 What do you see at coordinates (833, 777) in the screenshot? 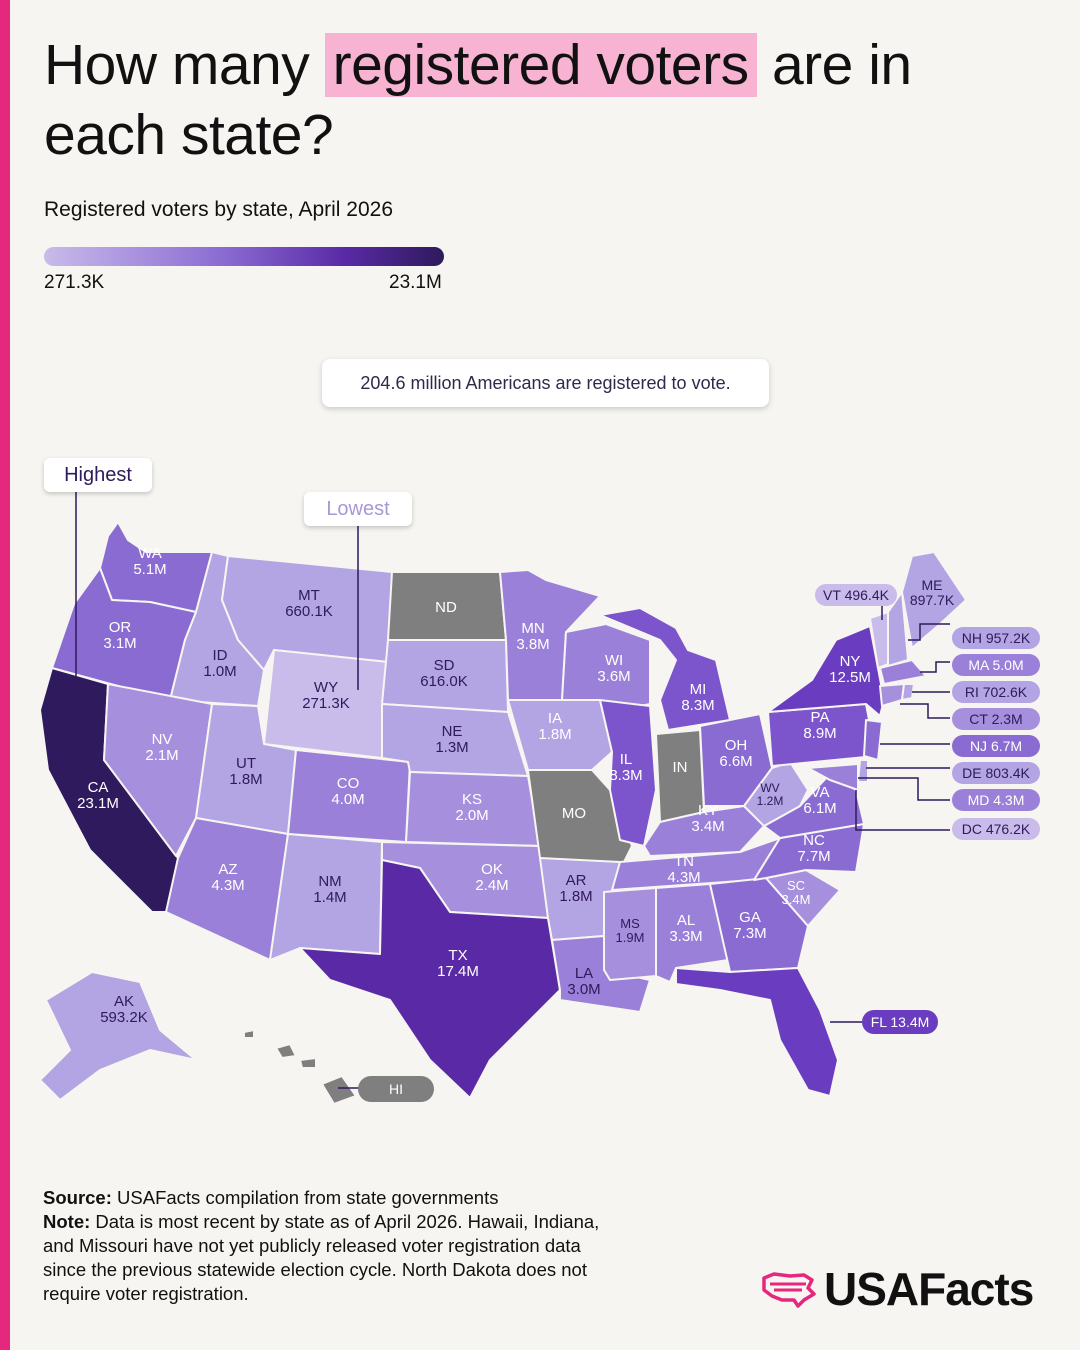
I see `state-MD` at bounding box center [833, 777].